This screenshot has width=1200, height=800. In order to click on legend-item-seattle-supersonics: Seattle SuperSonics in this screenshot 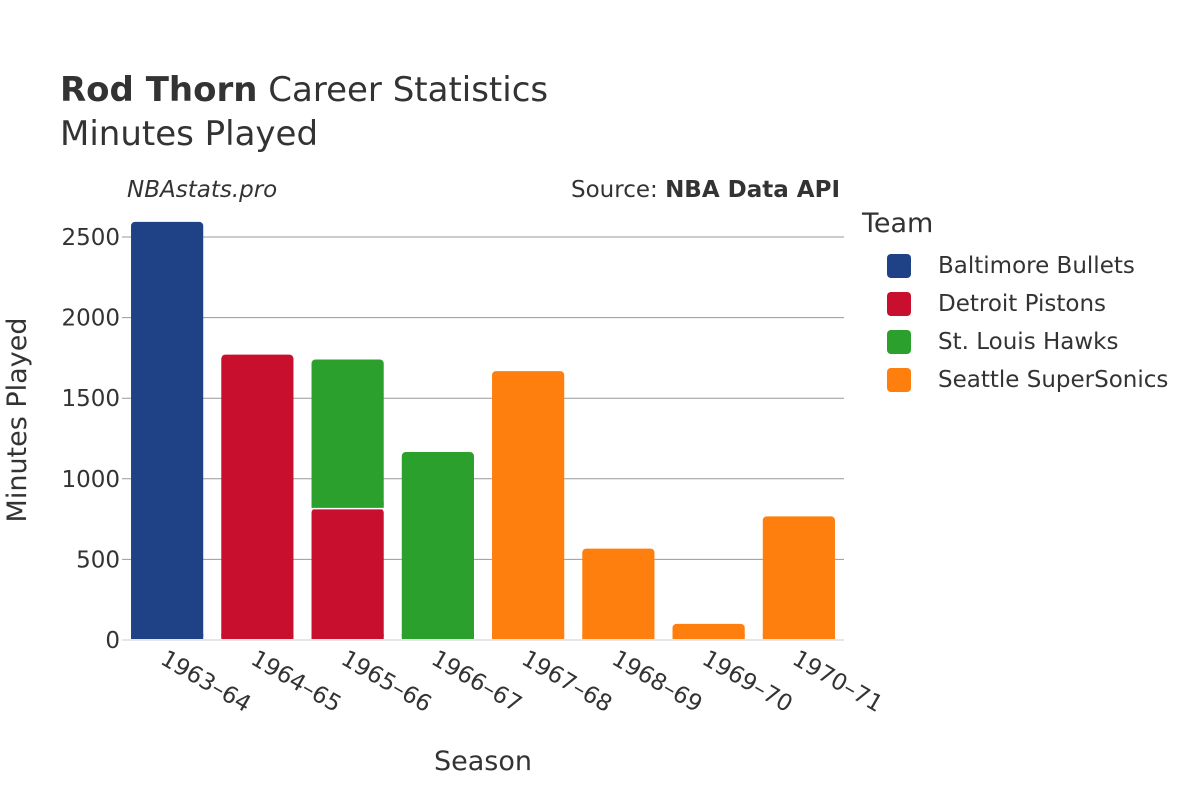, I will do `click(1015, 380)`.